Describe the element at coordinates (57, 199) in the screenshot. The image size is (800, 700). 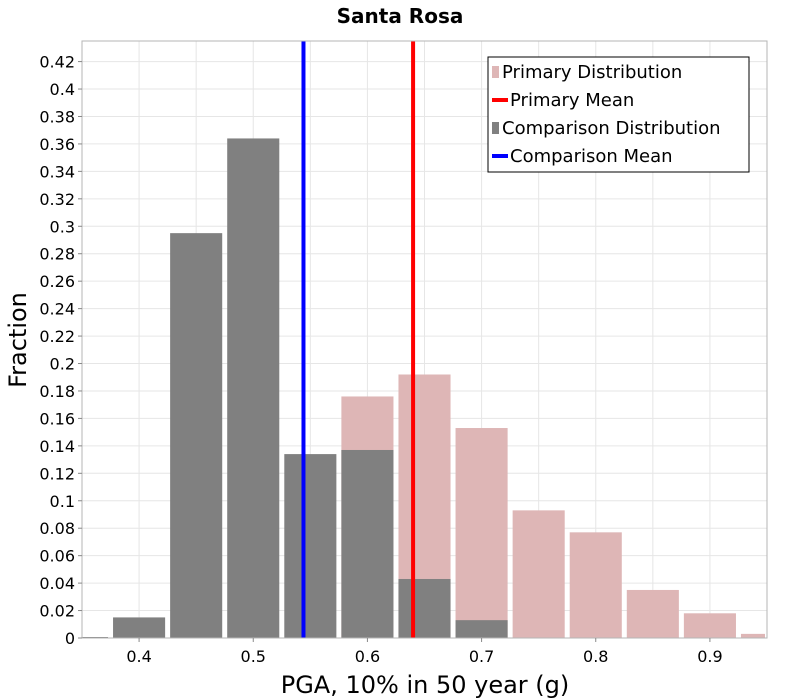
I see `y-tick-label: 0.32` at that location.